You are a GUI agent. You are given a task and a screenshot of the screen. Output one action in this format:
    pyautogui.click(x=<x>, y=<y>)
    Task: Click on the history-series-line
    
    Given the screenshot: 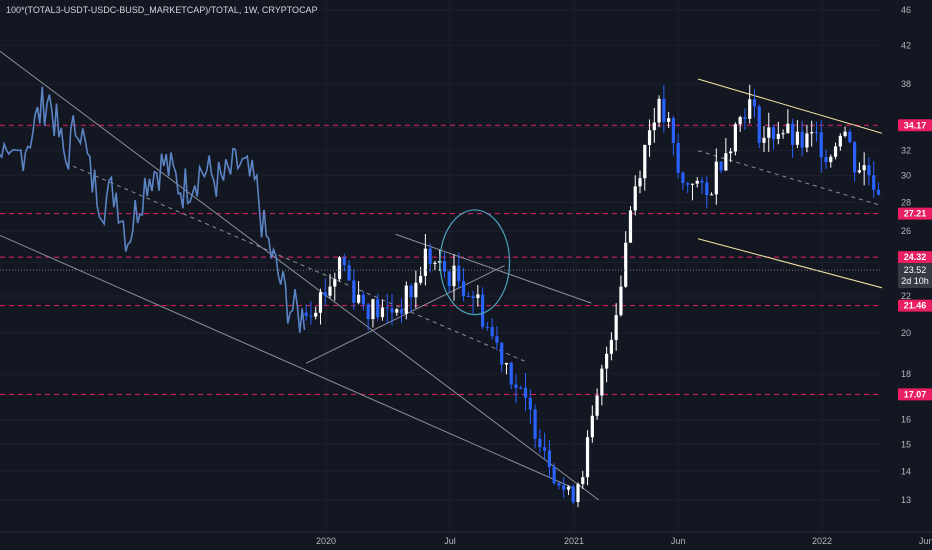 What is the action you would take?
    pyautogui.click(x=153, y=209)
    